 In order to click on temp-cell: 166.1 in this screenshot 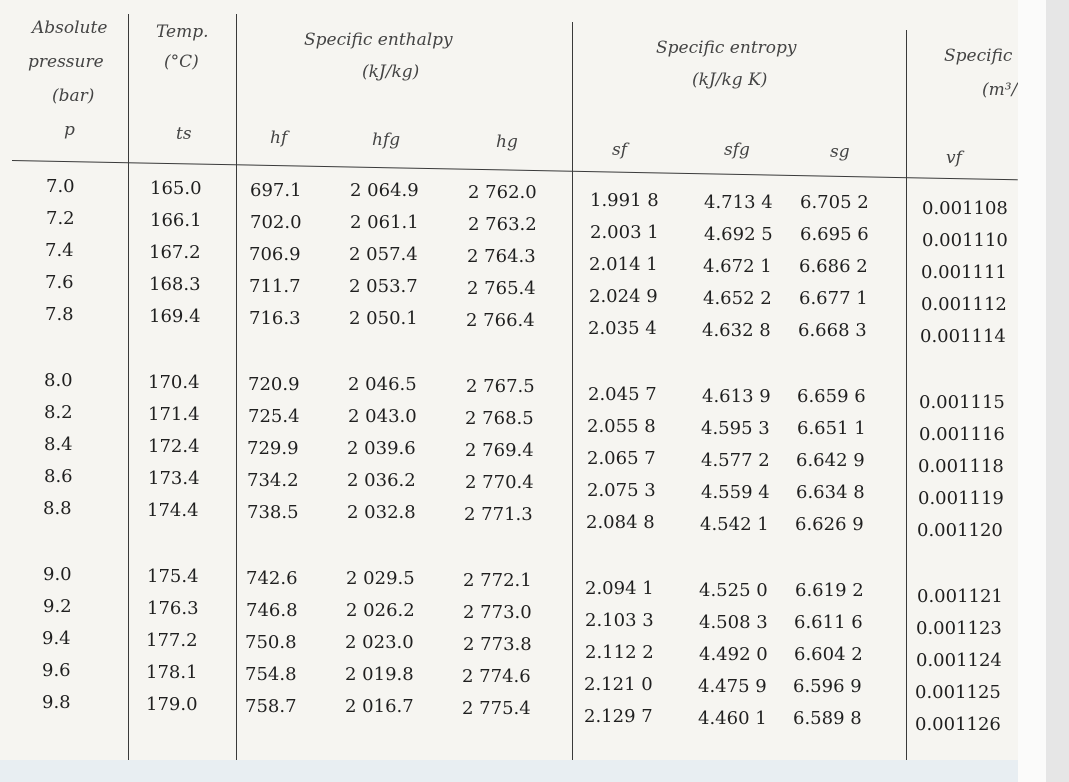, I will do `click(176, 220)`.